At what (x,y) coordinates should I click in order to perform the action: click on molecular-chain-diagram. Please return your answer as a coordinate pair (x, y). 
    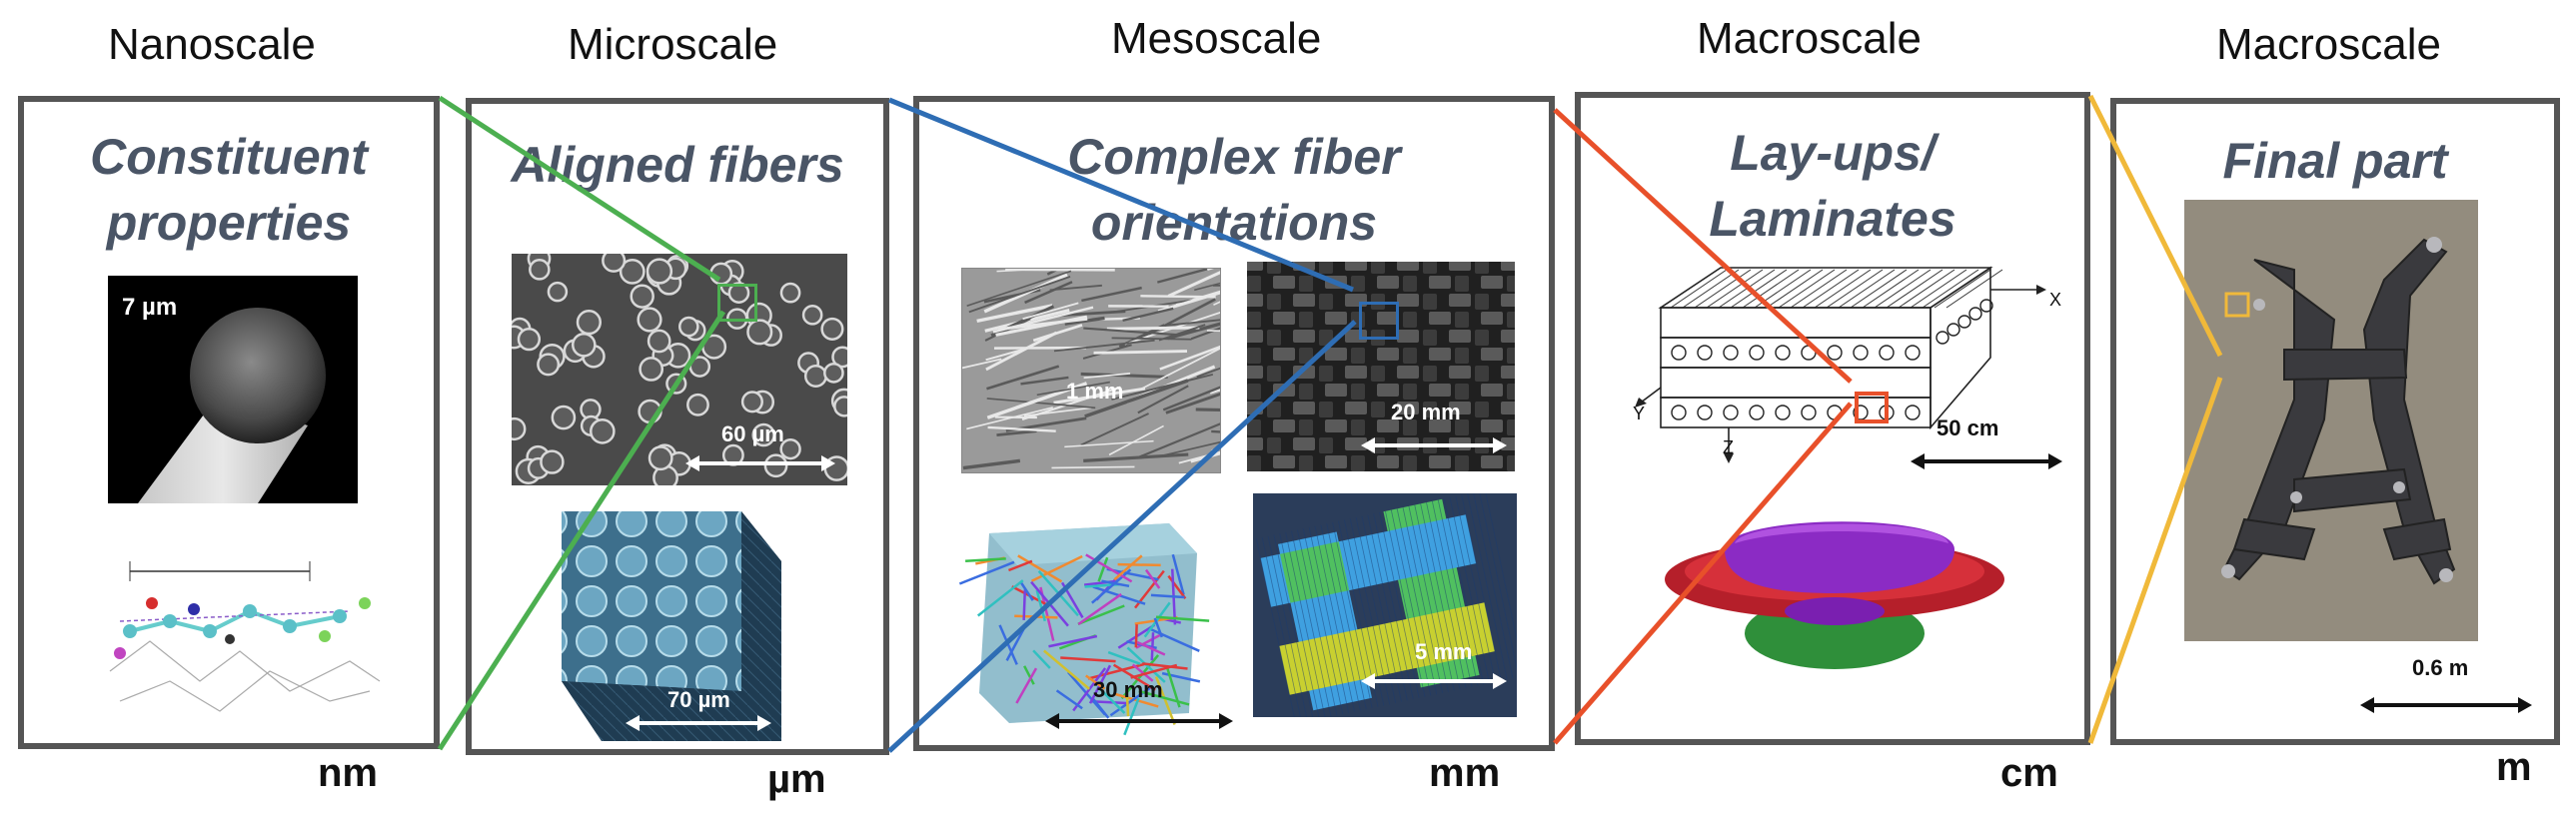
    Looking at the image, I should click on (245, 636).